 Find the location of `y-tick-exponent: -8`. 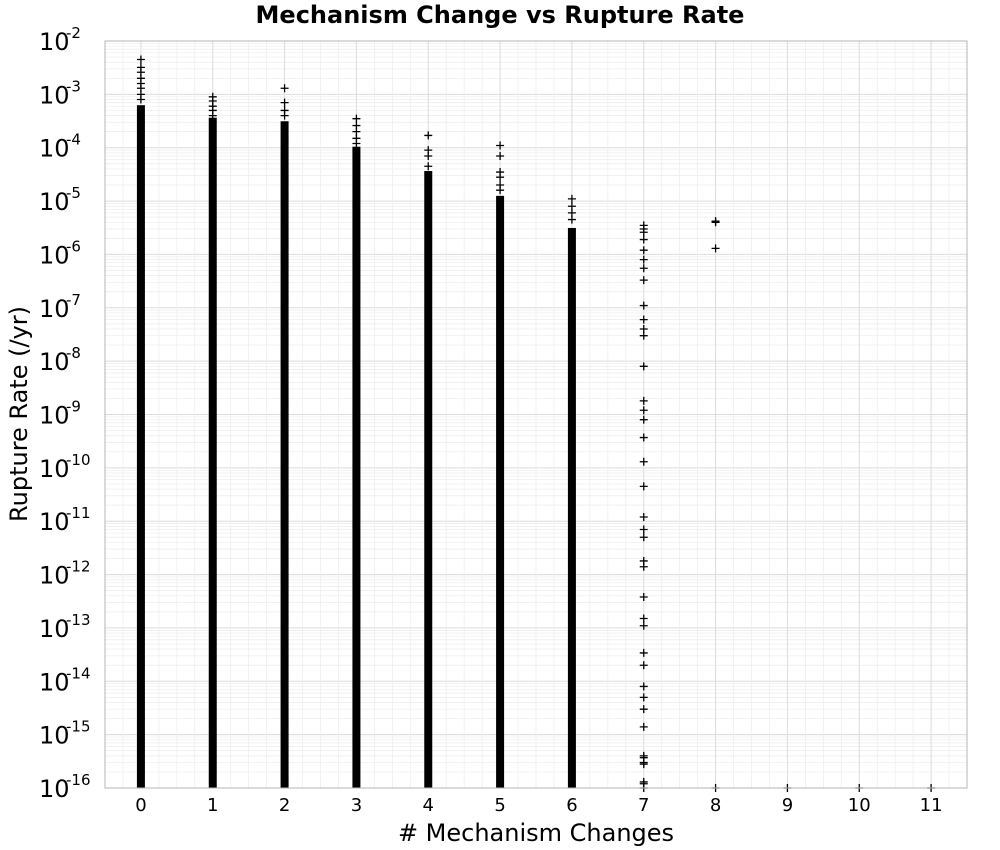

y-tick-exponent: -8 is located at coordinates (73, 353).